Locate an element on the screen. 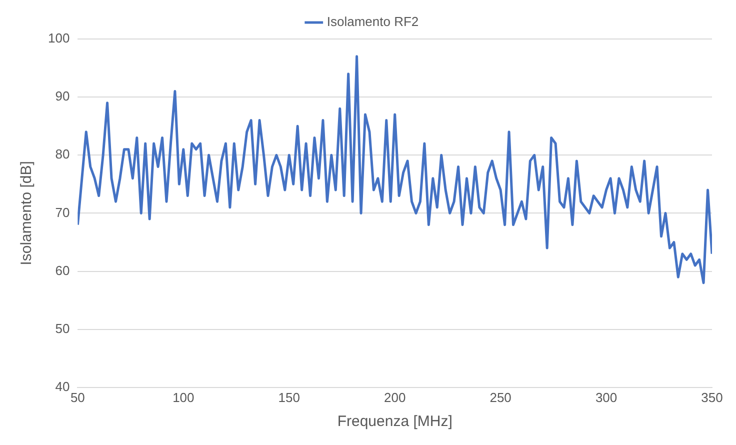 Image resolution: width=736 pixels, height=445 pixels. y-tick-label: 50 is located at coordinates (62, 328).